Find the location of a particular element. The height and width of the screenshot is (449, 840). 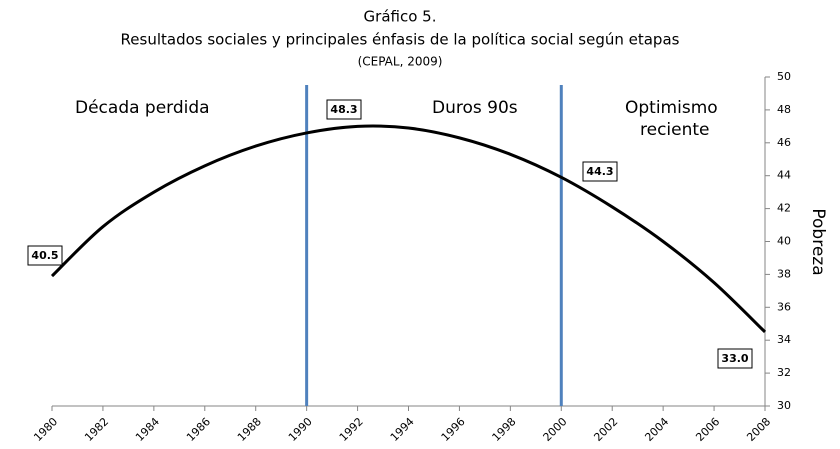

x-tick-label: 1986 is located at coordinates (198, 429).